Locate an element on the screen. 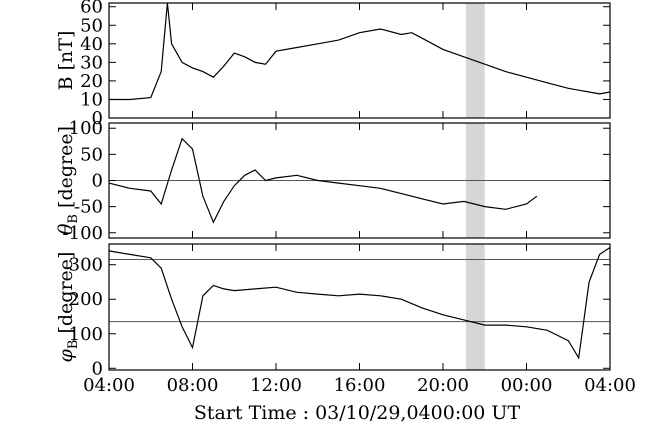  y-tick-label: 30 is located at coordinates (91, 62).